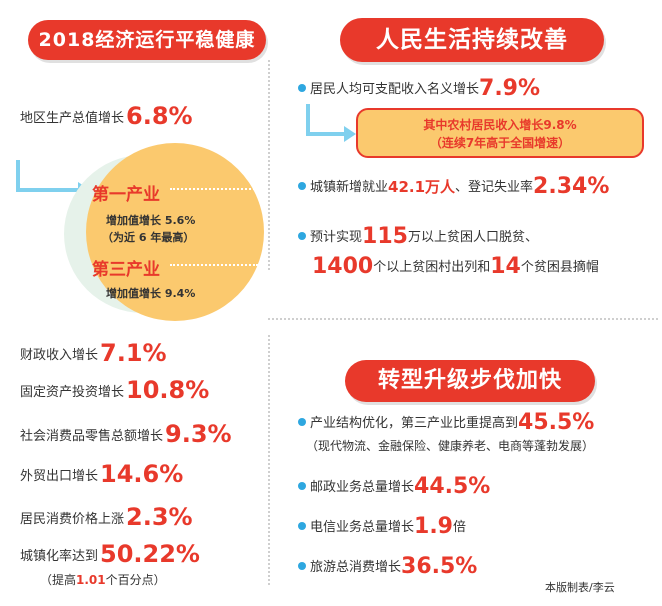  What do you see at coordinates (91, 580) in the screenshot?
I see `note-value: 1.01` at bounding box center [91, 580].